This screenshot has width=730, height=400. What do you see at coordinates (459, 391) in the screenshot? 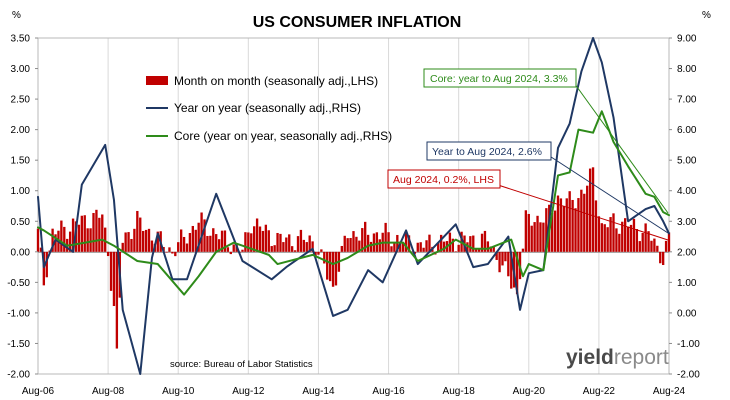
I see `x-tick-label: Aug-18` at bounding box center [459, 391].